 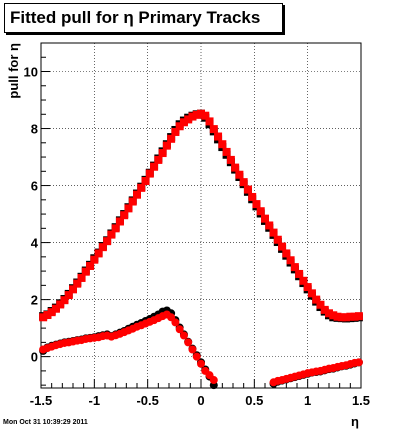 What do you see at coordinates (95, 400) in the screenshot?
I see `x-tick-label: -1` at bounding box center [95, 400].